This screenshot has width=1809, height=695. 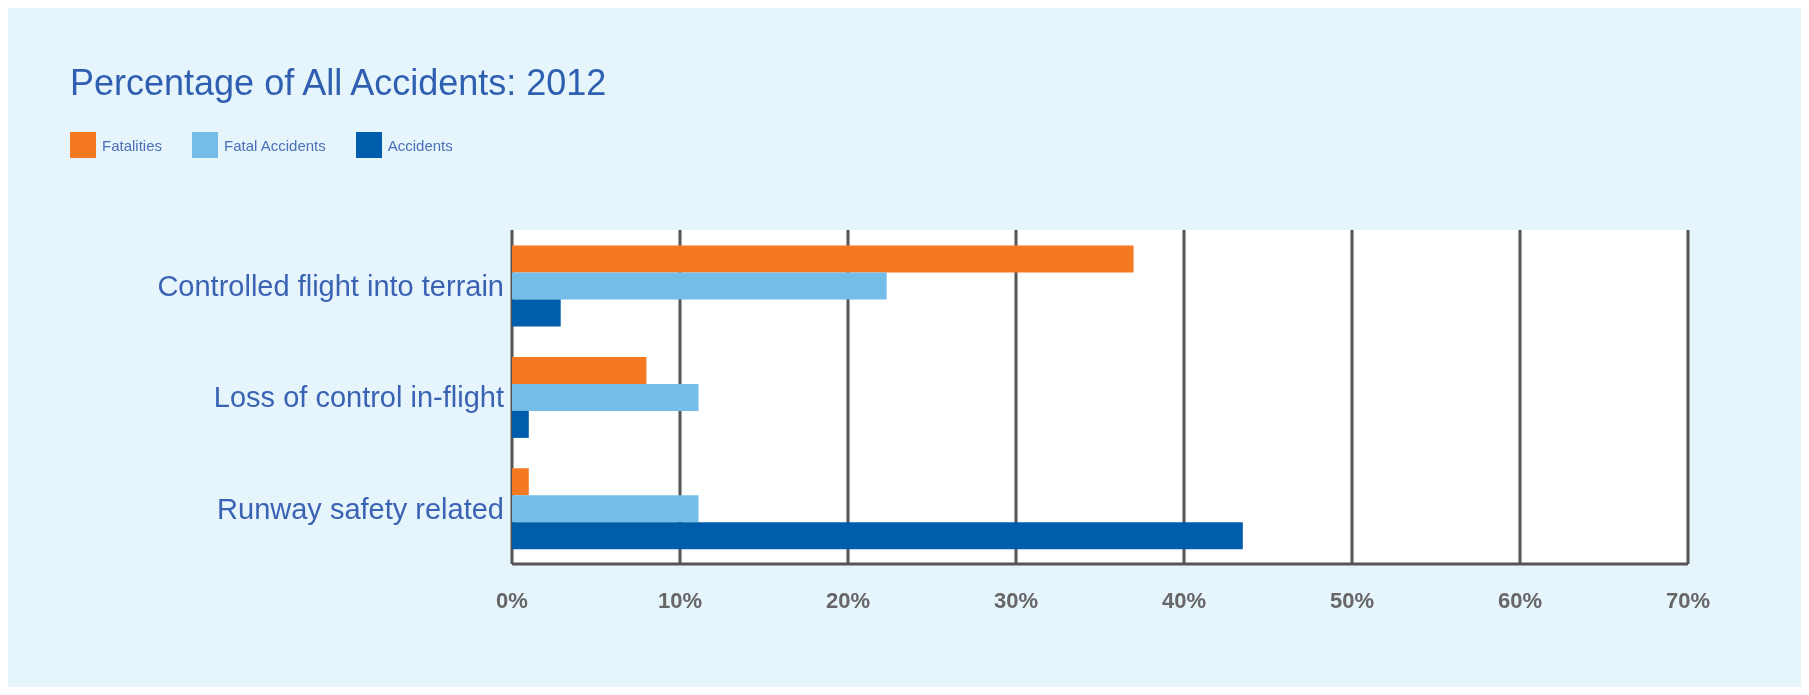 I want to click on legend-label: Fatal Accidents, so click(x=275, y=145).